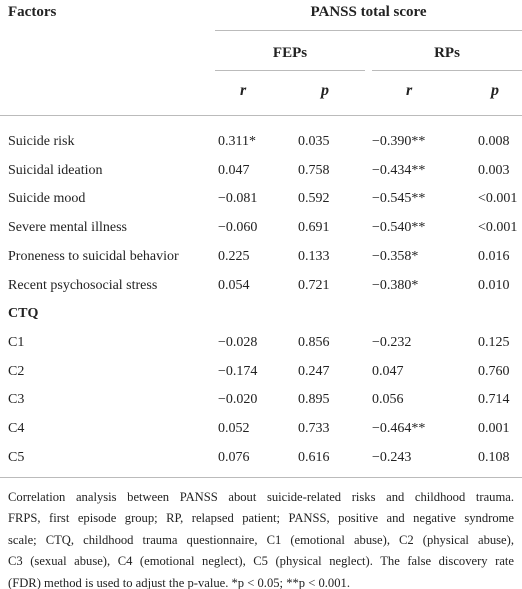 Image resolution: width=522 pixels, height=589 pixels. Describe the element at coordinates (234, 285) in the screenshot. I see `cell: 0.054` at that location.